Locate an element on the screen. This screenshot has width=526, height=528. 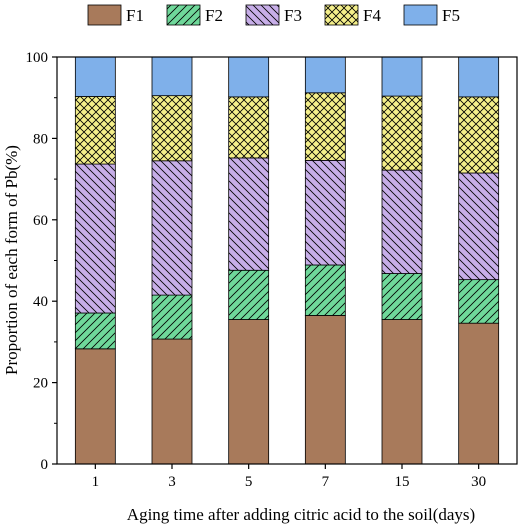
legend-item-f5: F5 is located at coordinates (431, 15).